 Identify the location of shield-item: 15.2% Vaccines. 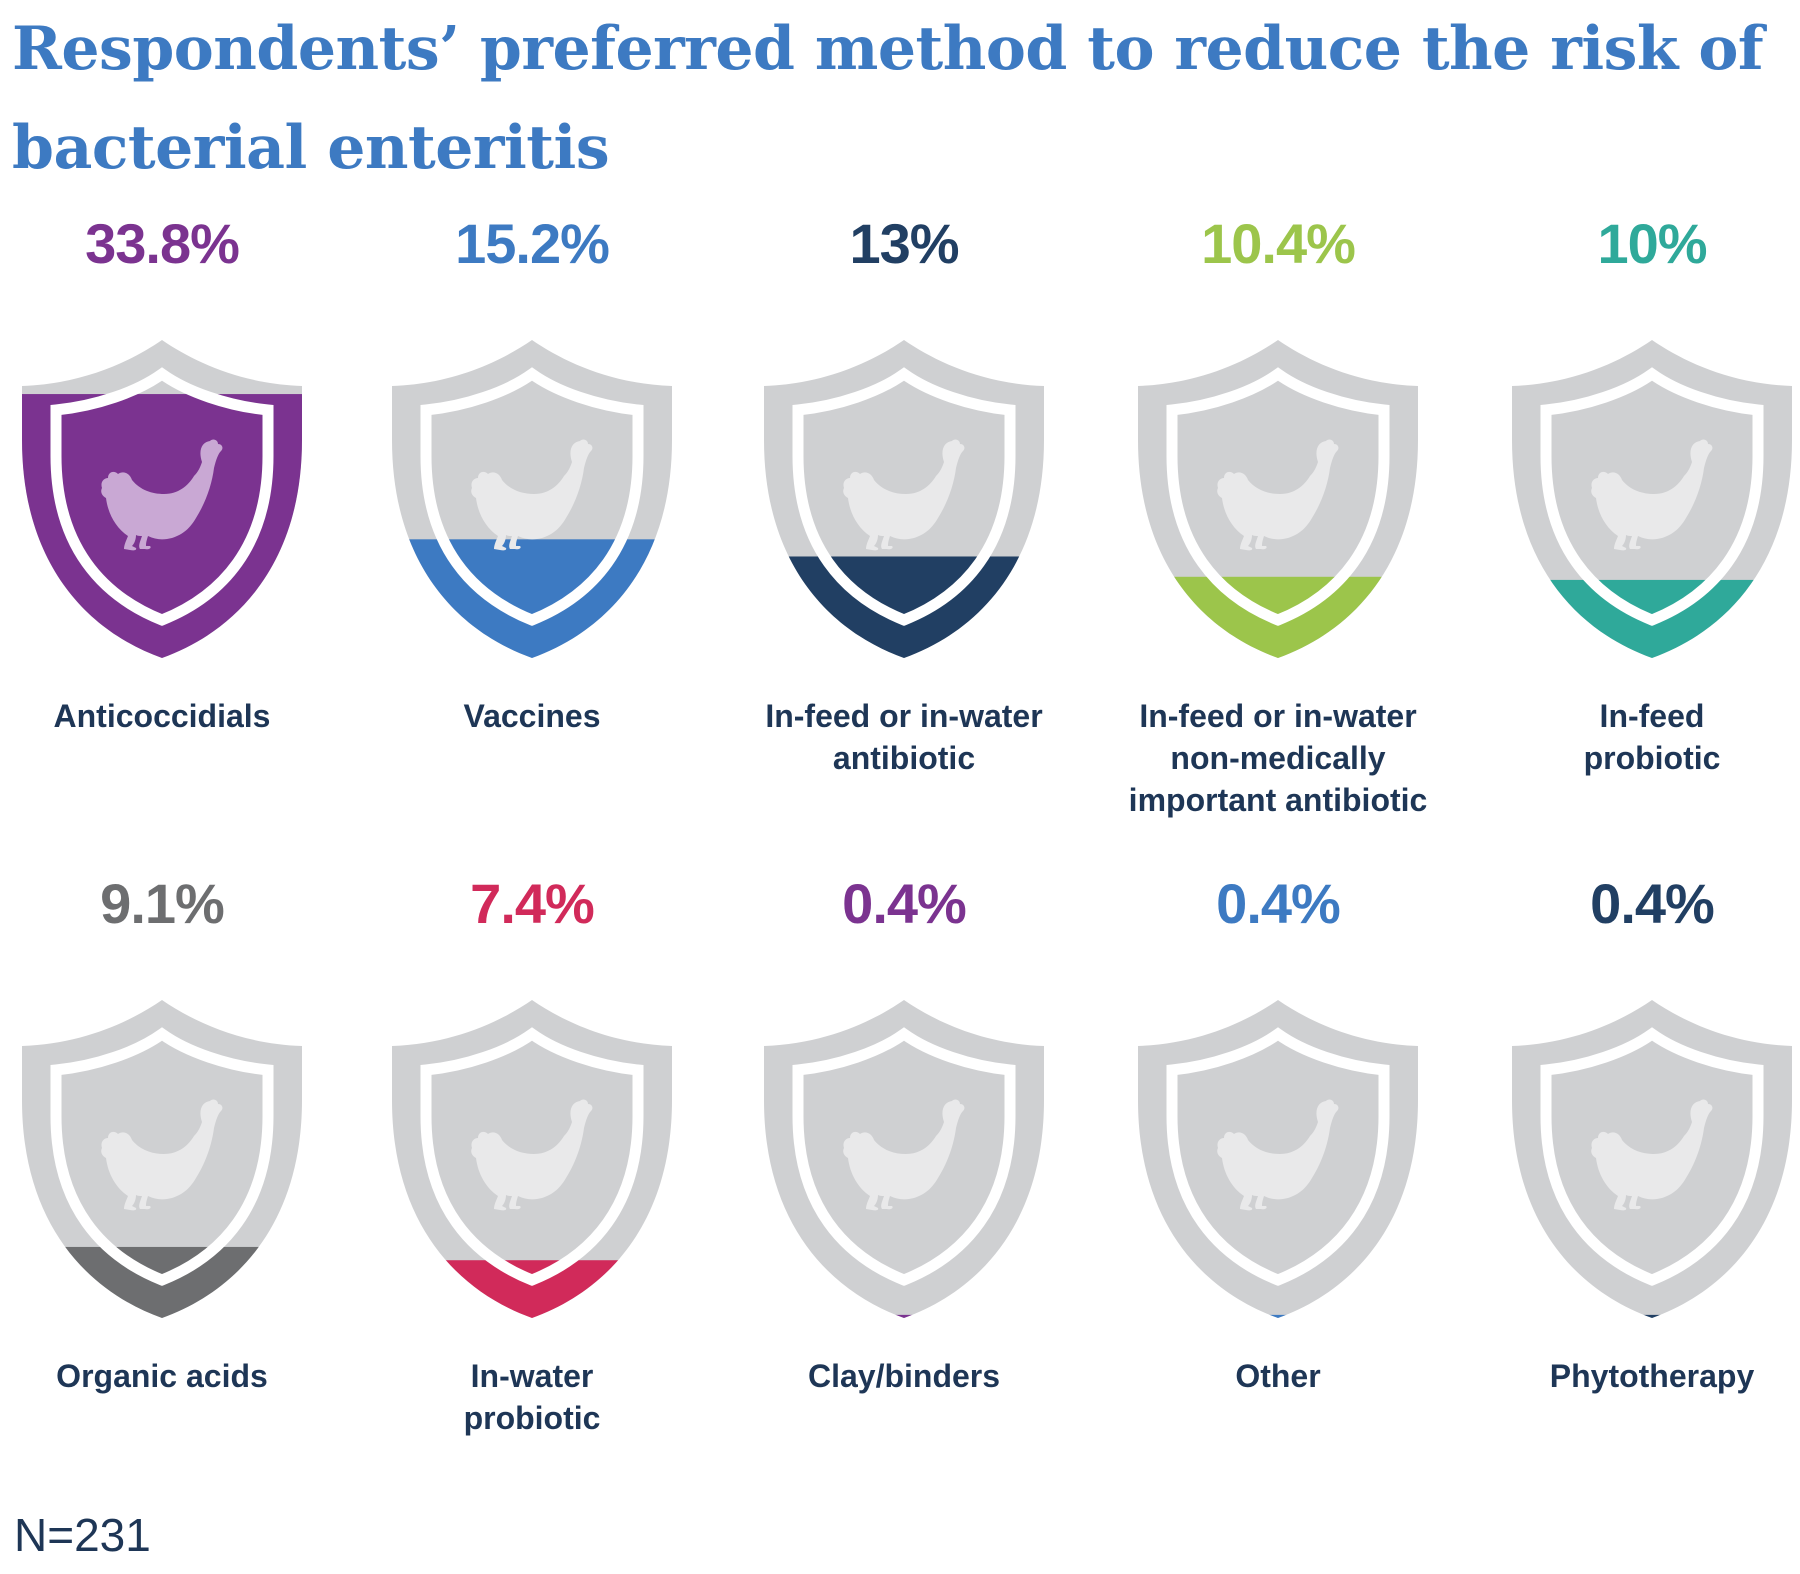
(532, 473).